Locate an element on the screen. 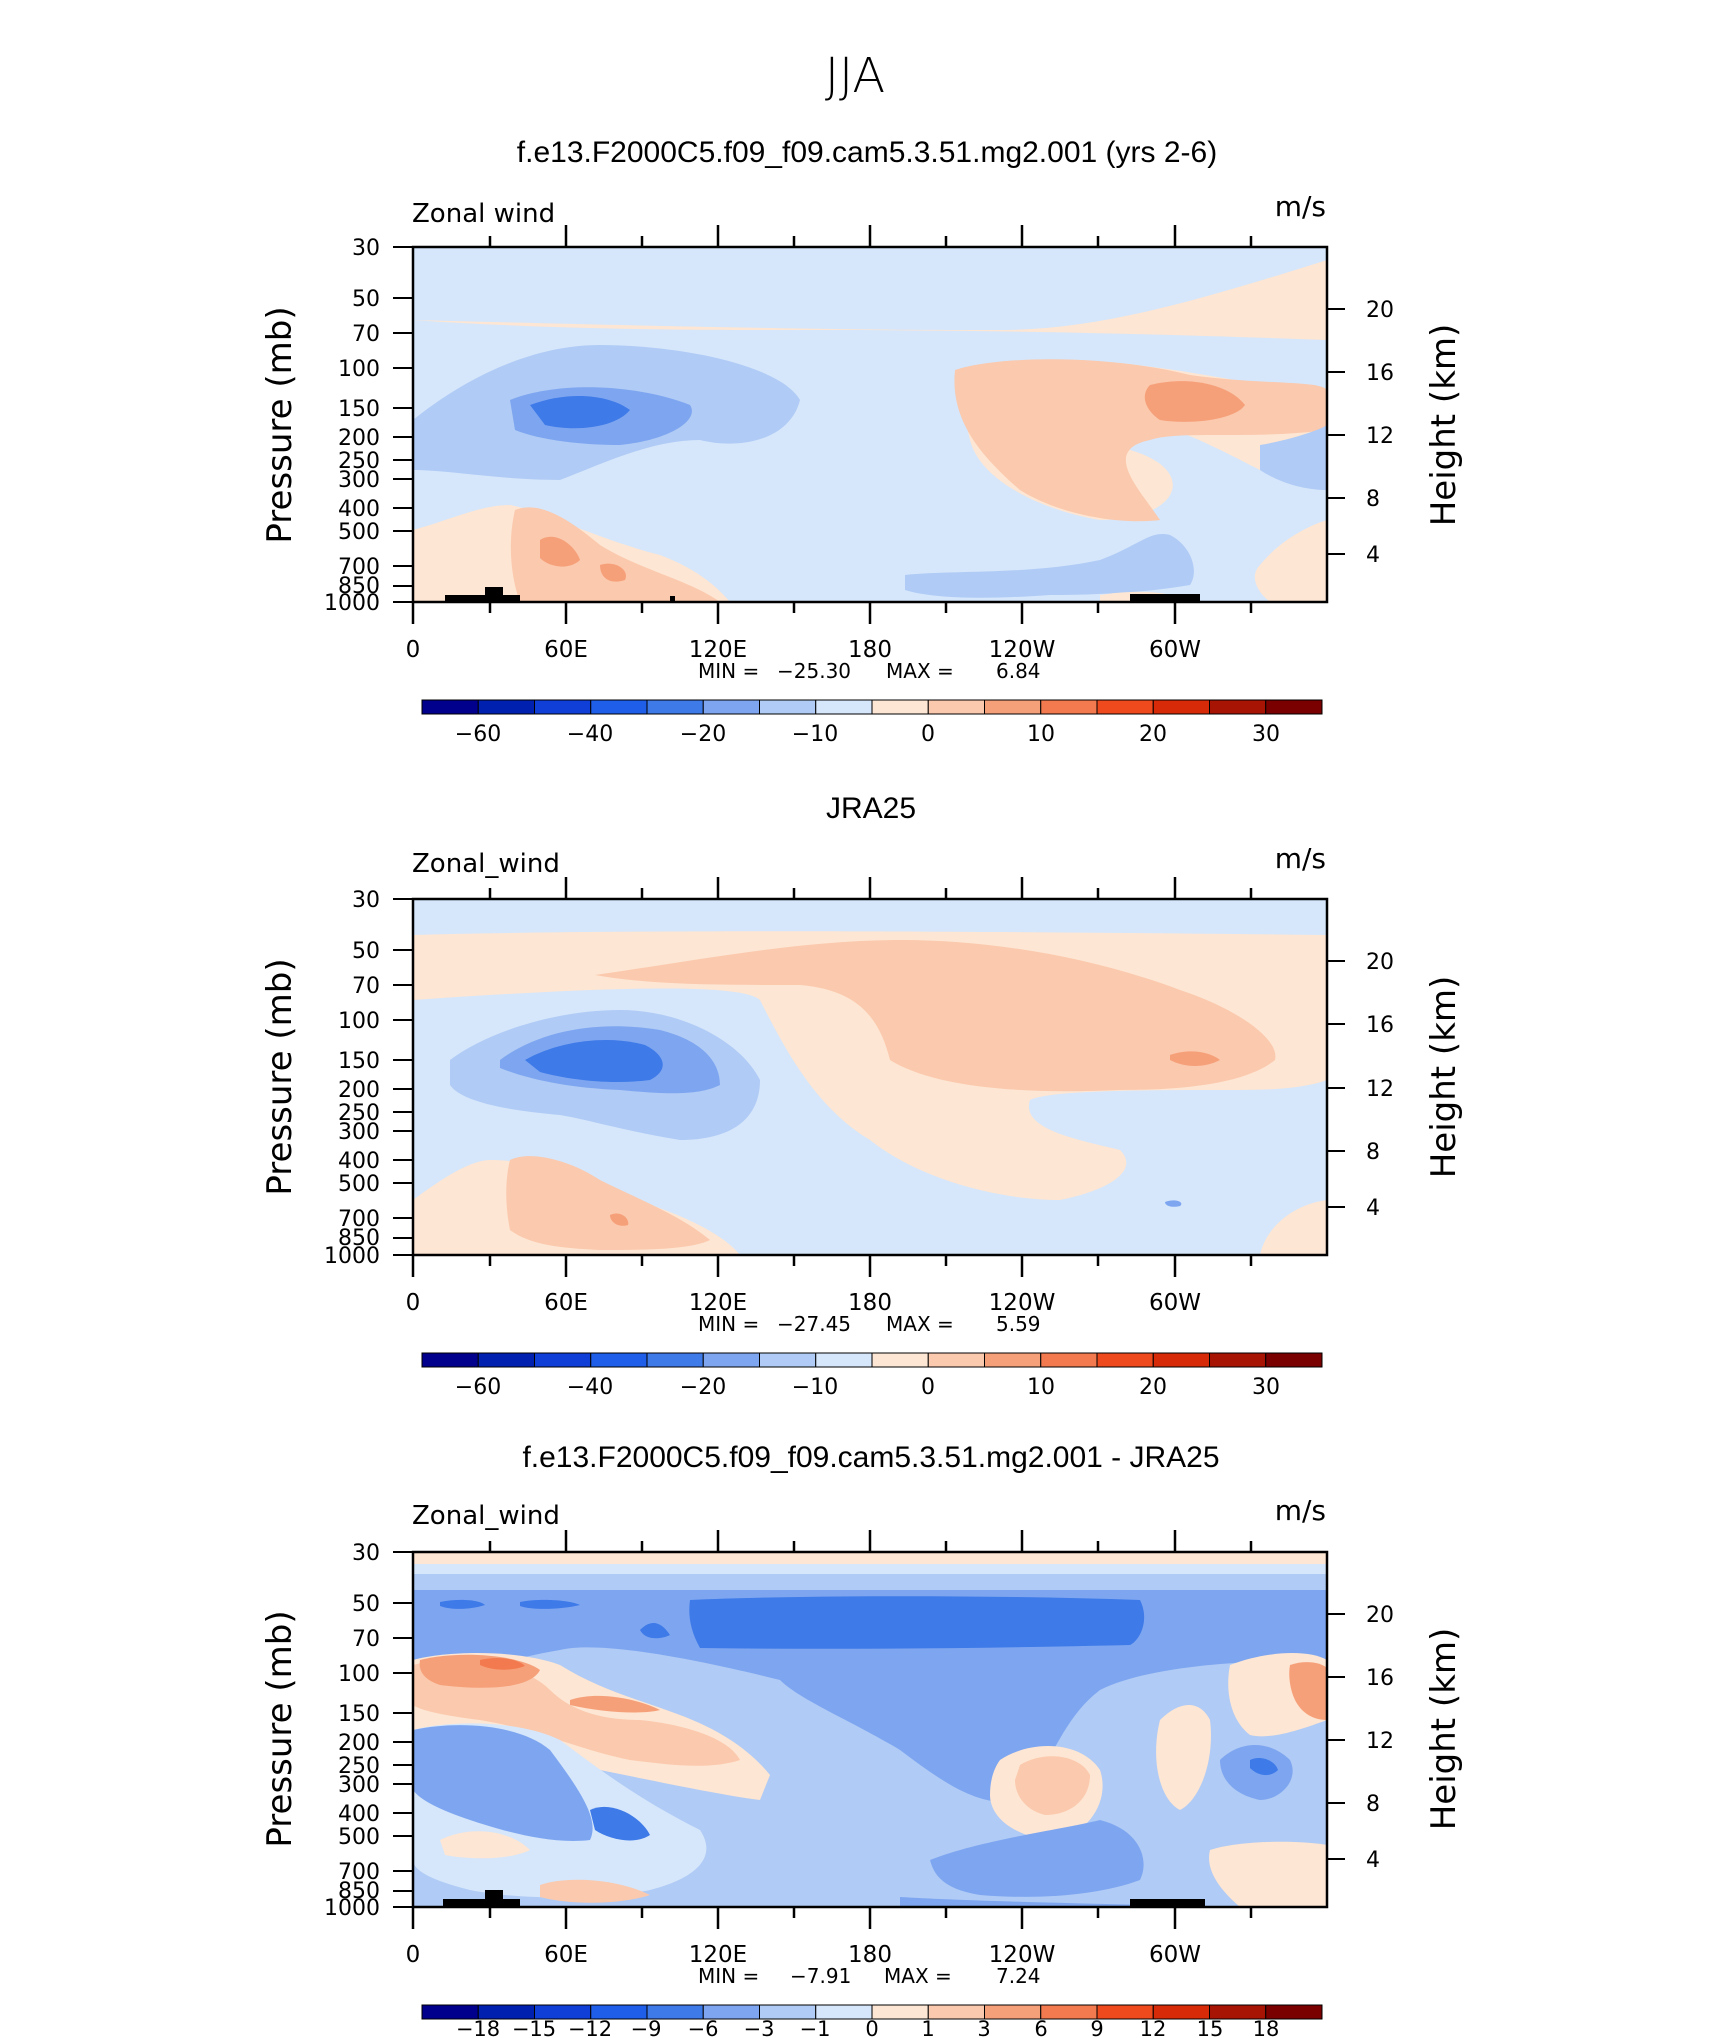  panel-3-rtick-4: 4 is located at coordinates (1373, 1860).